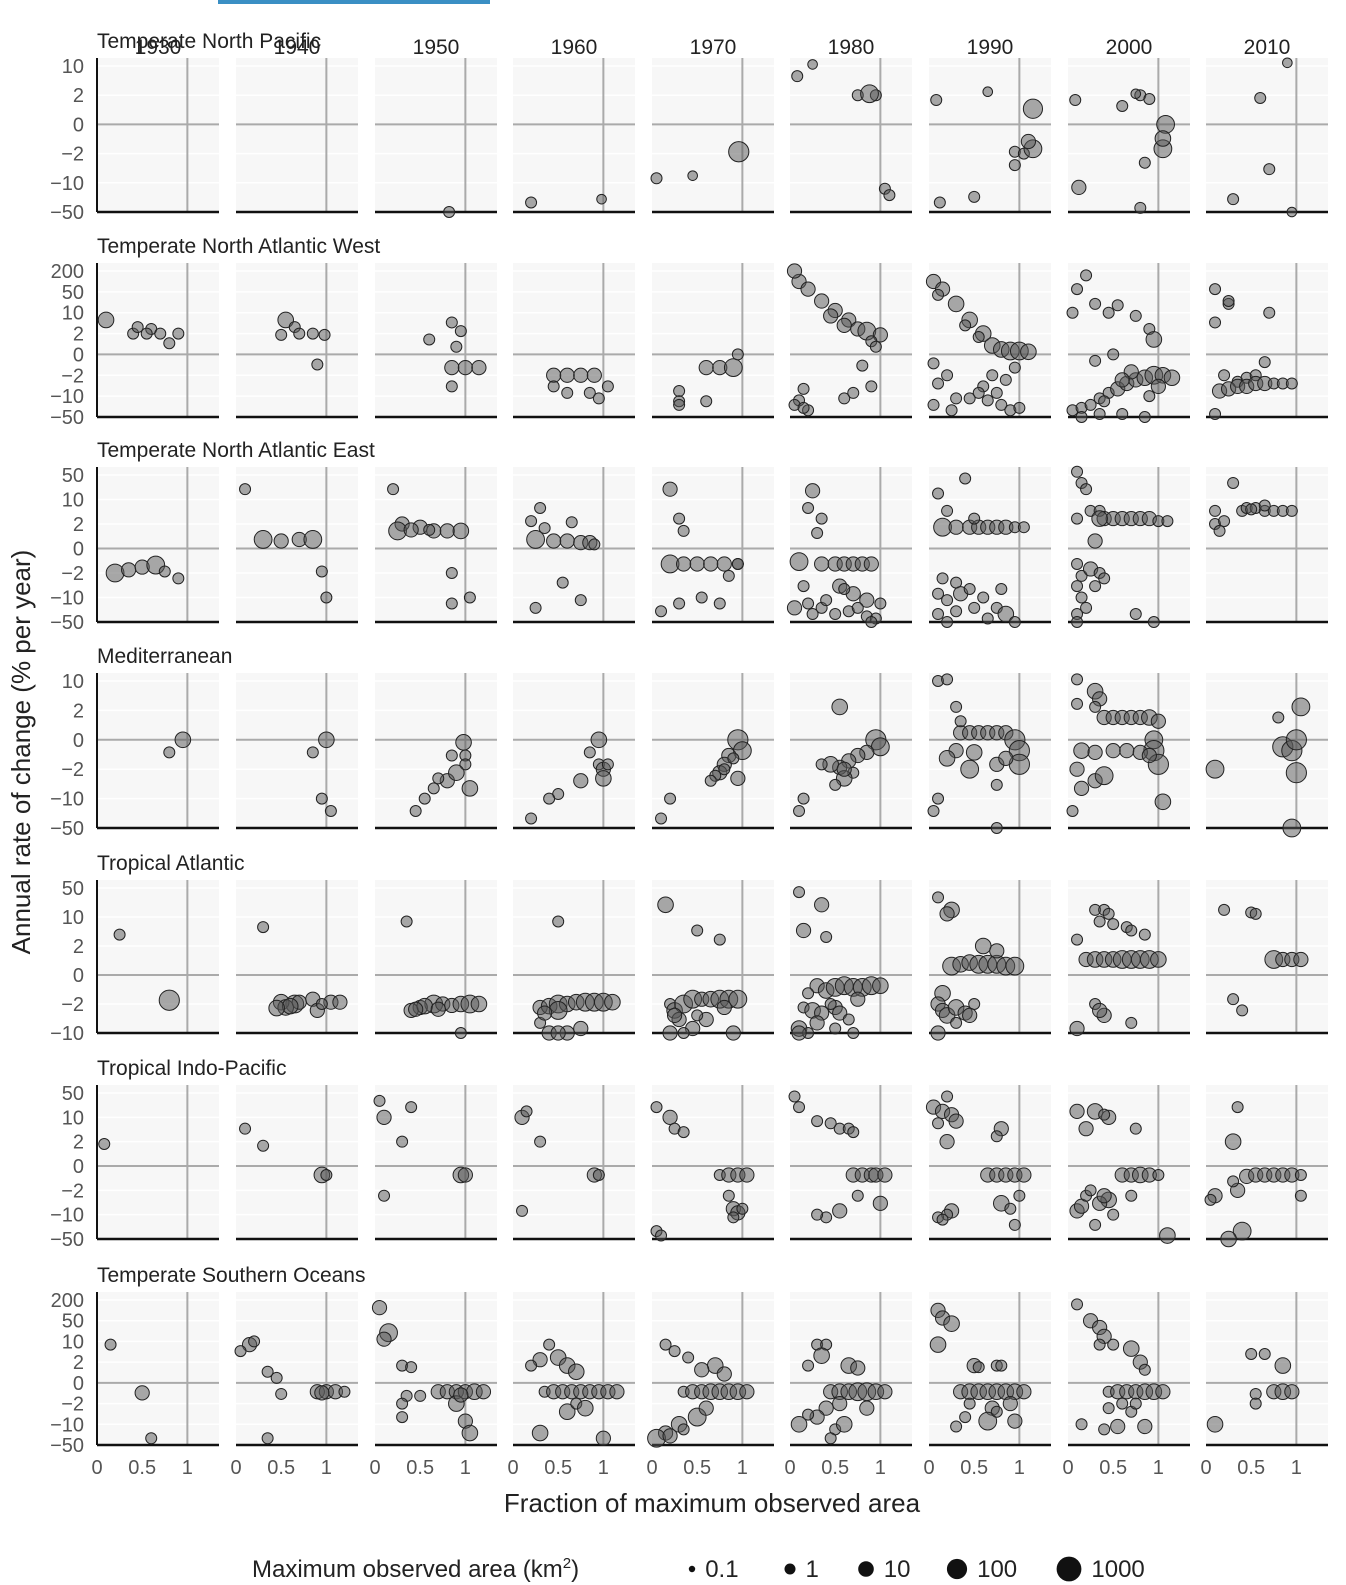 The height and width of the screenshot is (1585, 1346). Describe the element at coordinates (1251, 1468) in the screenshot. I see `x-tick-label: 0.5` at that location.